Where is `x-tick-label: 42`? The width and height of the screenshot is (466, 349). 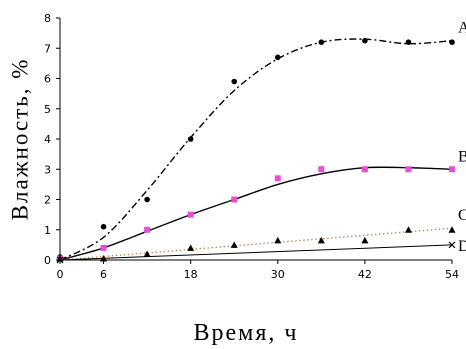
x-tick-label: 42 is located at coordinates (365, 274).